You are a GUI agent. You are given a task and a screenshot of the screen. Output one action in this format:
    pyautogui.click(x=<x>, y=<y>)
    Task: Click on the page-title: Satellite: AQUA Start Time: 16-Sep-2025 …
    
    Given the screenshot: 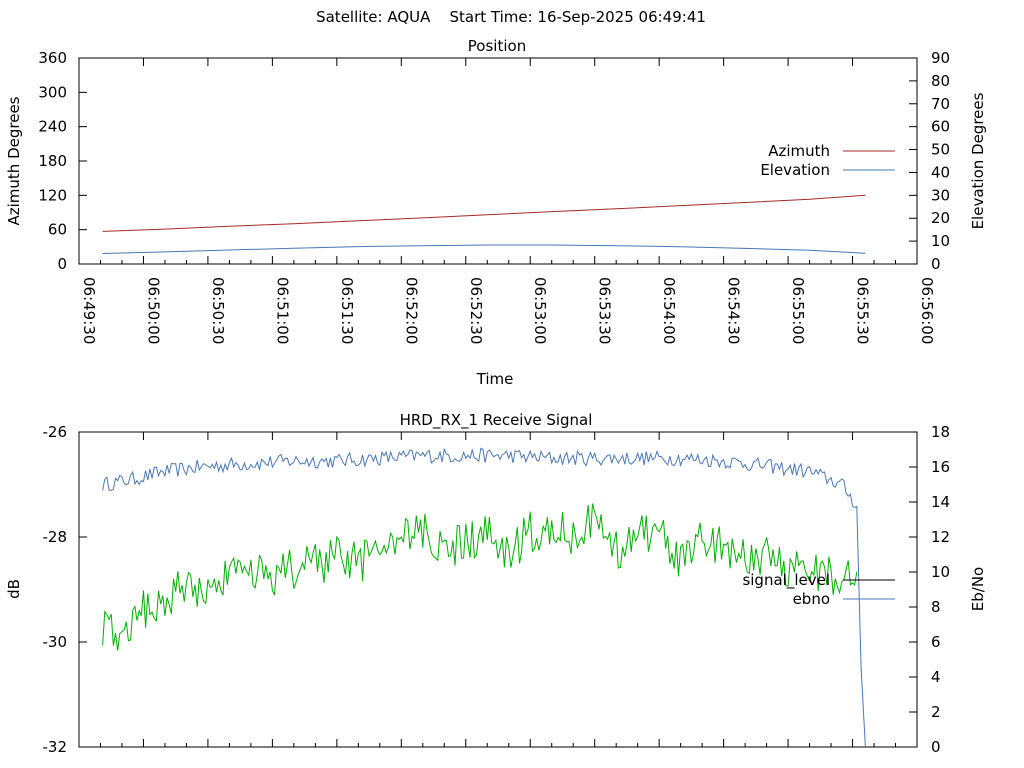 What is the action you would take?
    pyautogui.click(x=511, y=17)
    